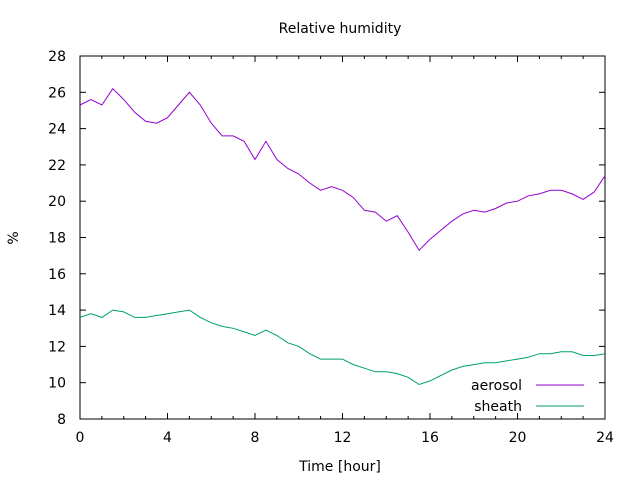 The height and width of the screenshot is (480, 640). Describe the element at coordinates (605, 438) in the screenshot. I see `x-tick-label: 24` at that location.